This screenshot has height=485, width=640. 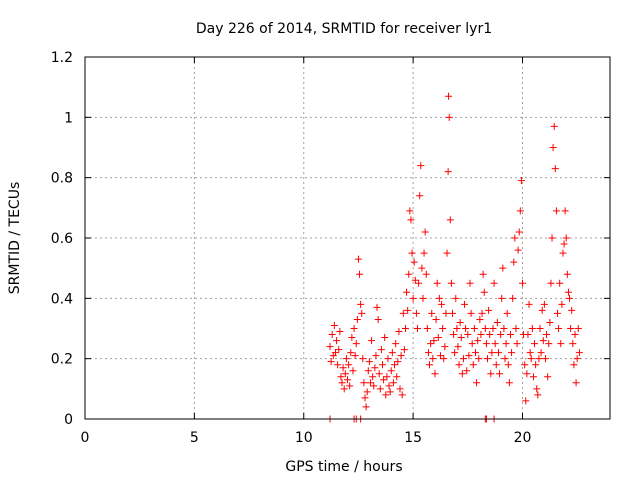 What do you see at coordinates (68, 118) in the screenshot?
I see `y-tick-label: 1` at bounding box center [68, 118].